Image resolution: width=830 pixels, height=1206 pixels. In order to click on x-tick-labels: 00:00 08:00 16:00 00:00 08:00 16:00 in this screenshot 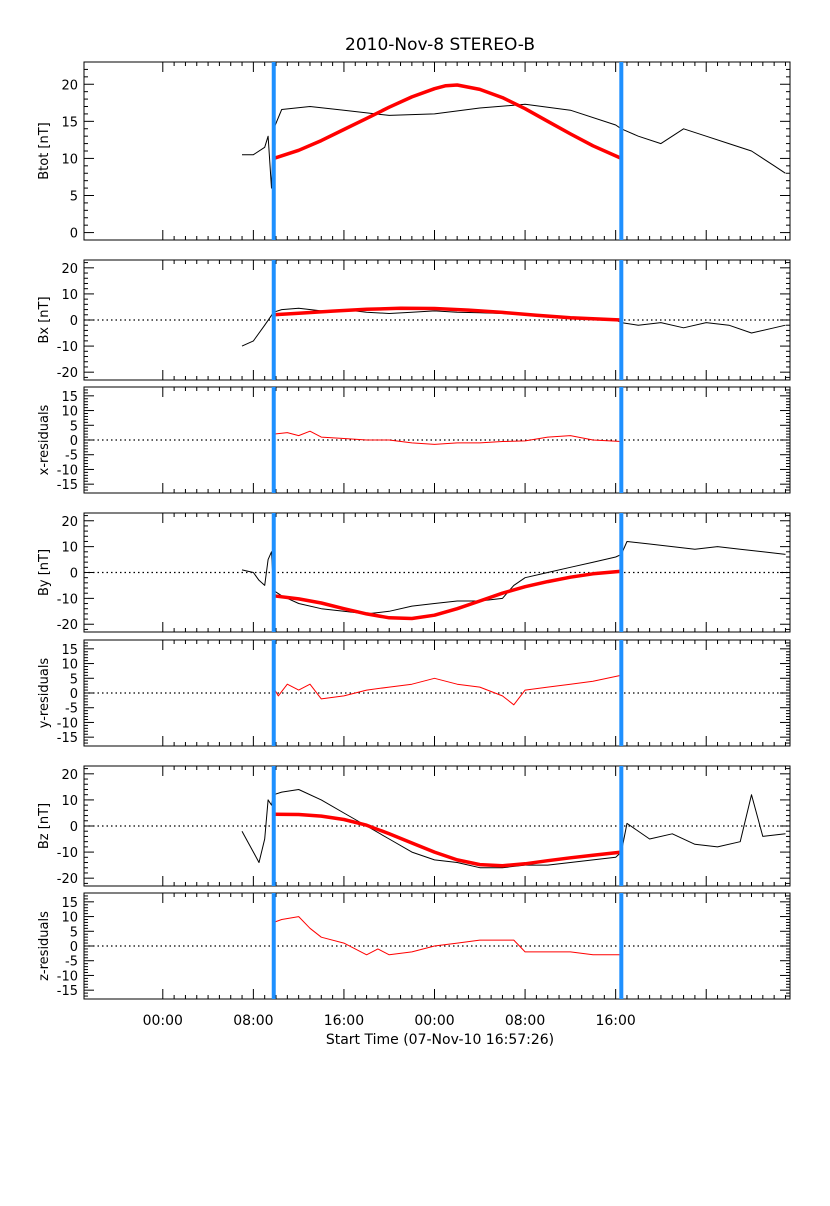, I will do `click(389, 1021)`.